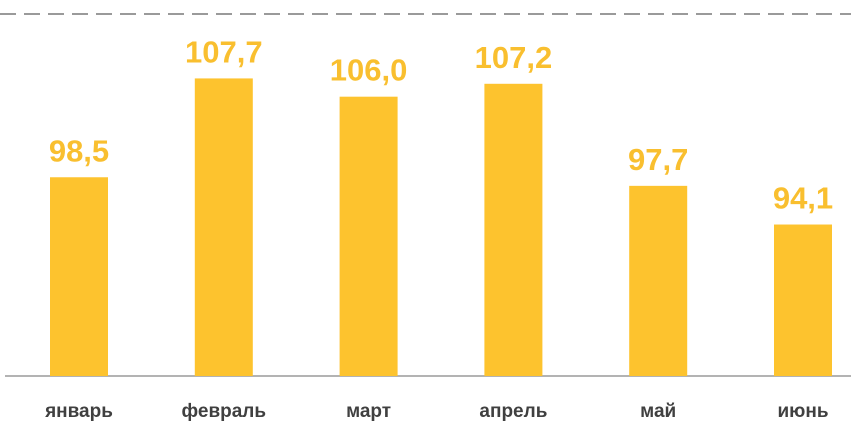  I want to click on value-label: 106,0, so click(369, 70).